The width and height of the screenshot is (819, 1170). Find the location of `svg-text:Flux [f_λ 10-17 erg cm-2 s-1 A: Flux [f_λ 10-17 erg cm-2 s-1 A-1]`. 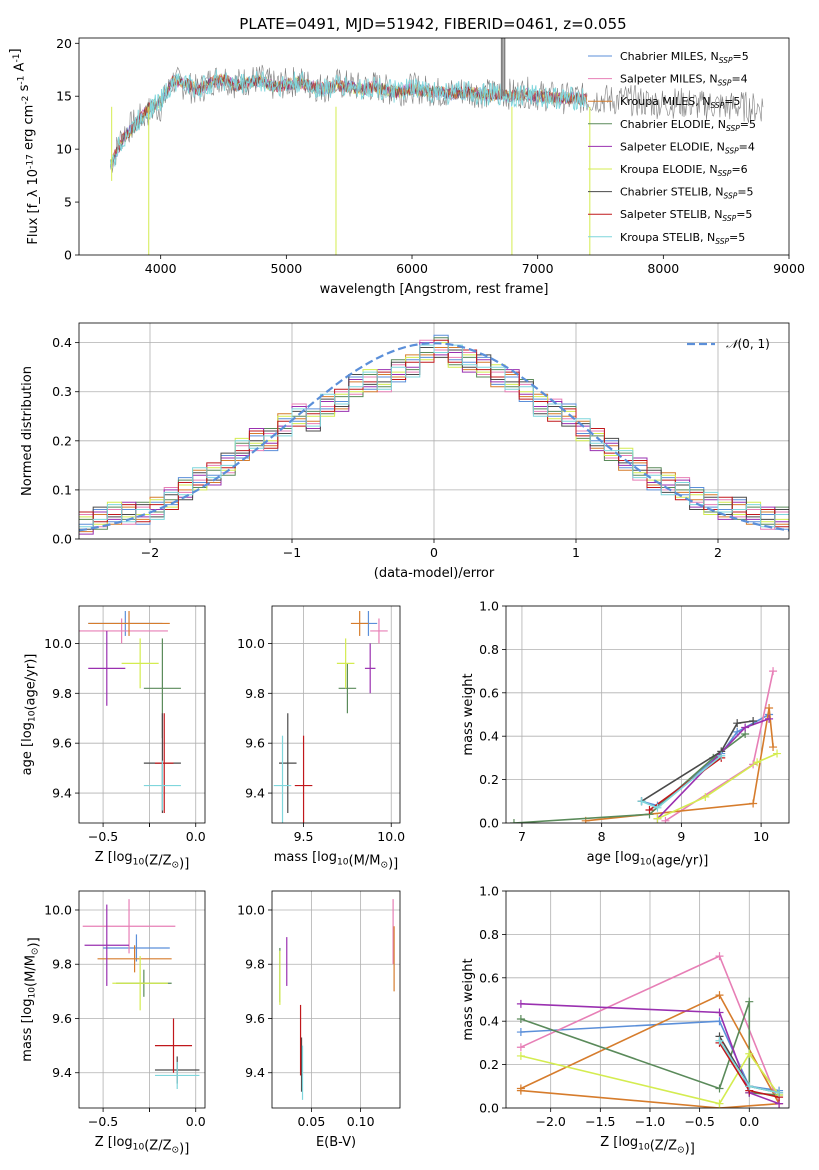

svg-text:Flux [f_λ 10-17 erg cm-2 s-1 A: Flux [f_λ 10-17 erg cm-2 s-1 A-1] is located at coordinates (24, 146).